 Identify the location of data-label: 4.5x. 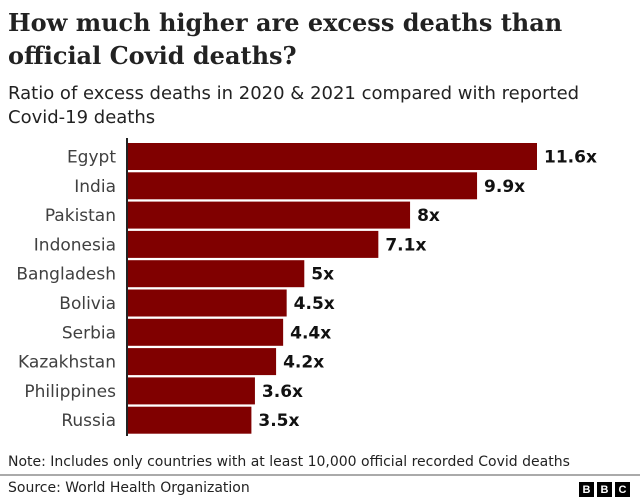
(314, 304).